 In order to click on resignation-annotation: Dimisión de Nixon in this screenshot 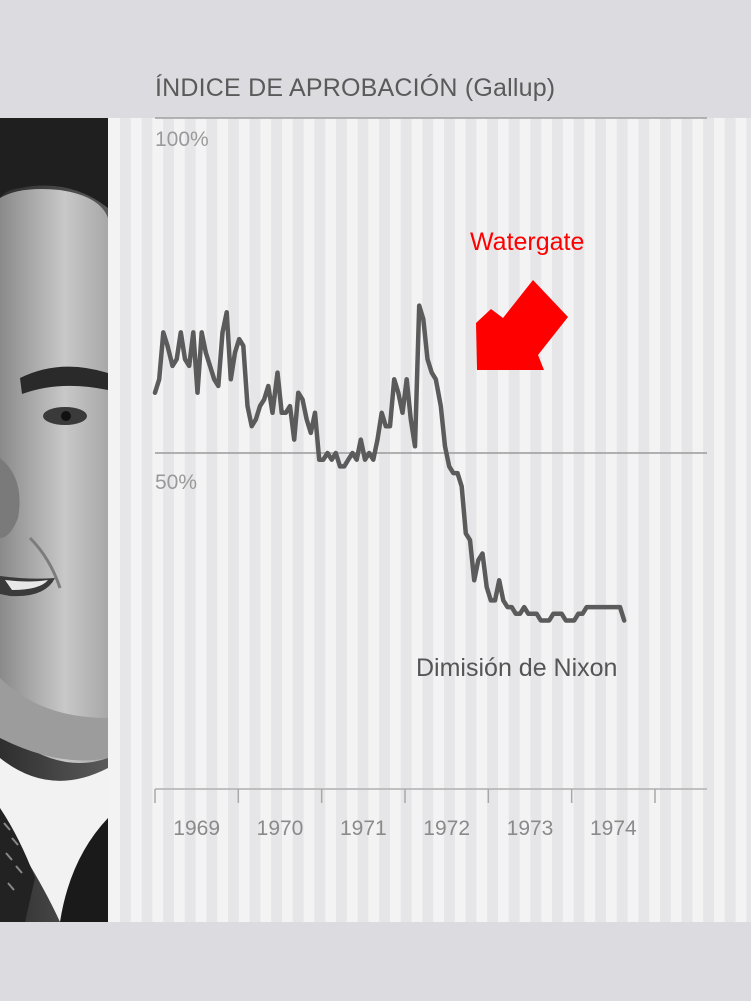, I will do `click(516, 668)`.